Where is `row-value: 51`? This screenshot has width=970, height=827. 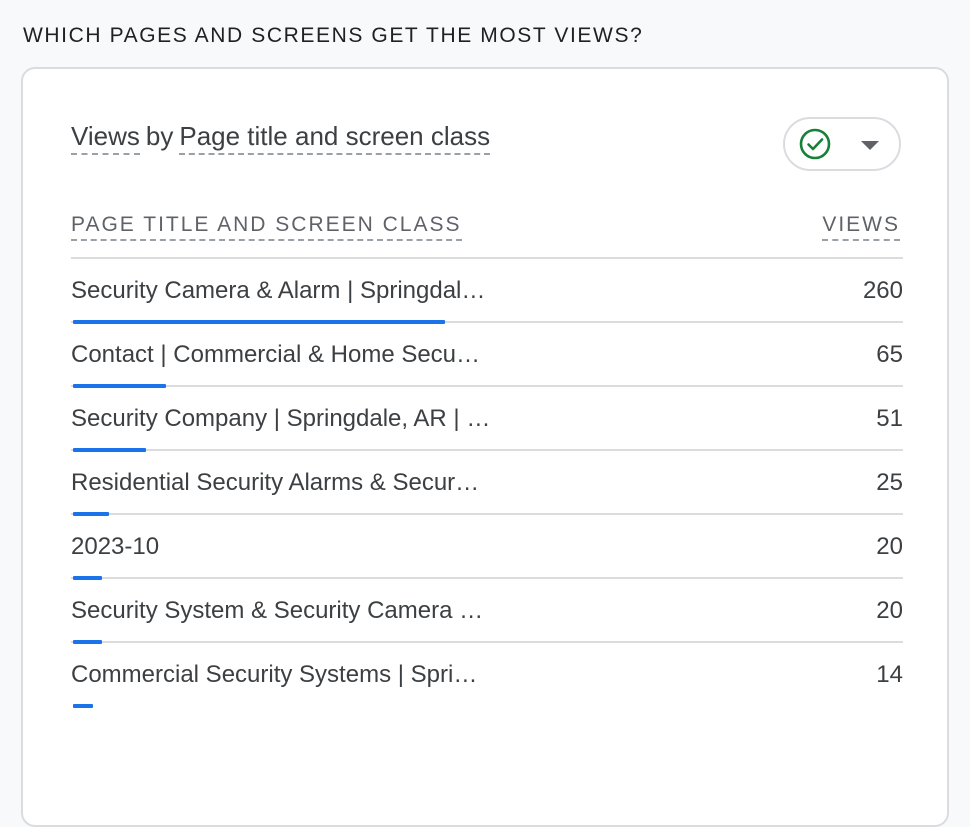 row-value: 51 is located at coordinates (889, 418).